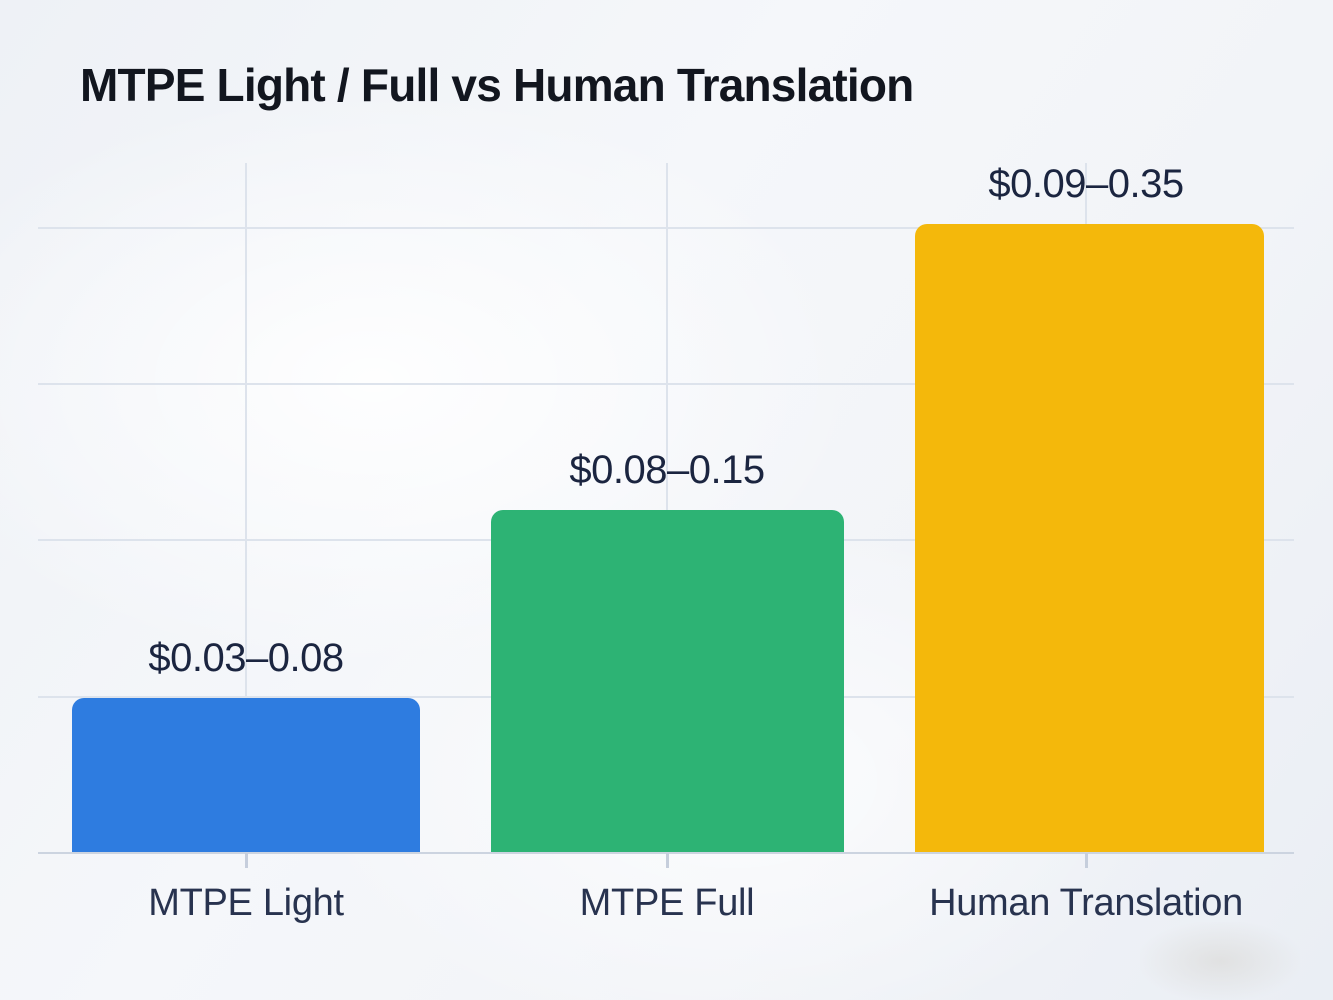 Image resolution: width=1333 pixels, height=1000 pixels. Describe the element at coordinates (497, 85) in the screenshot. I see `chart-title: MTPE Light / Full vs Human Translation` at that location.